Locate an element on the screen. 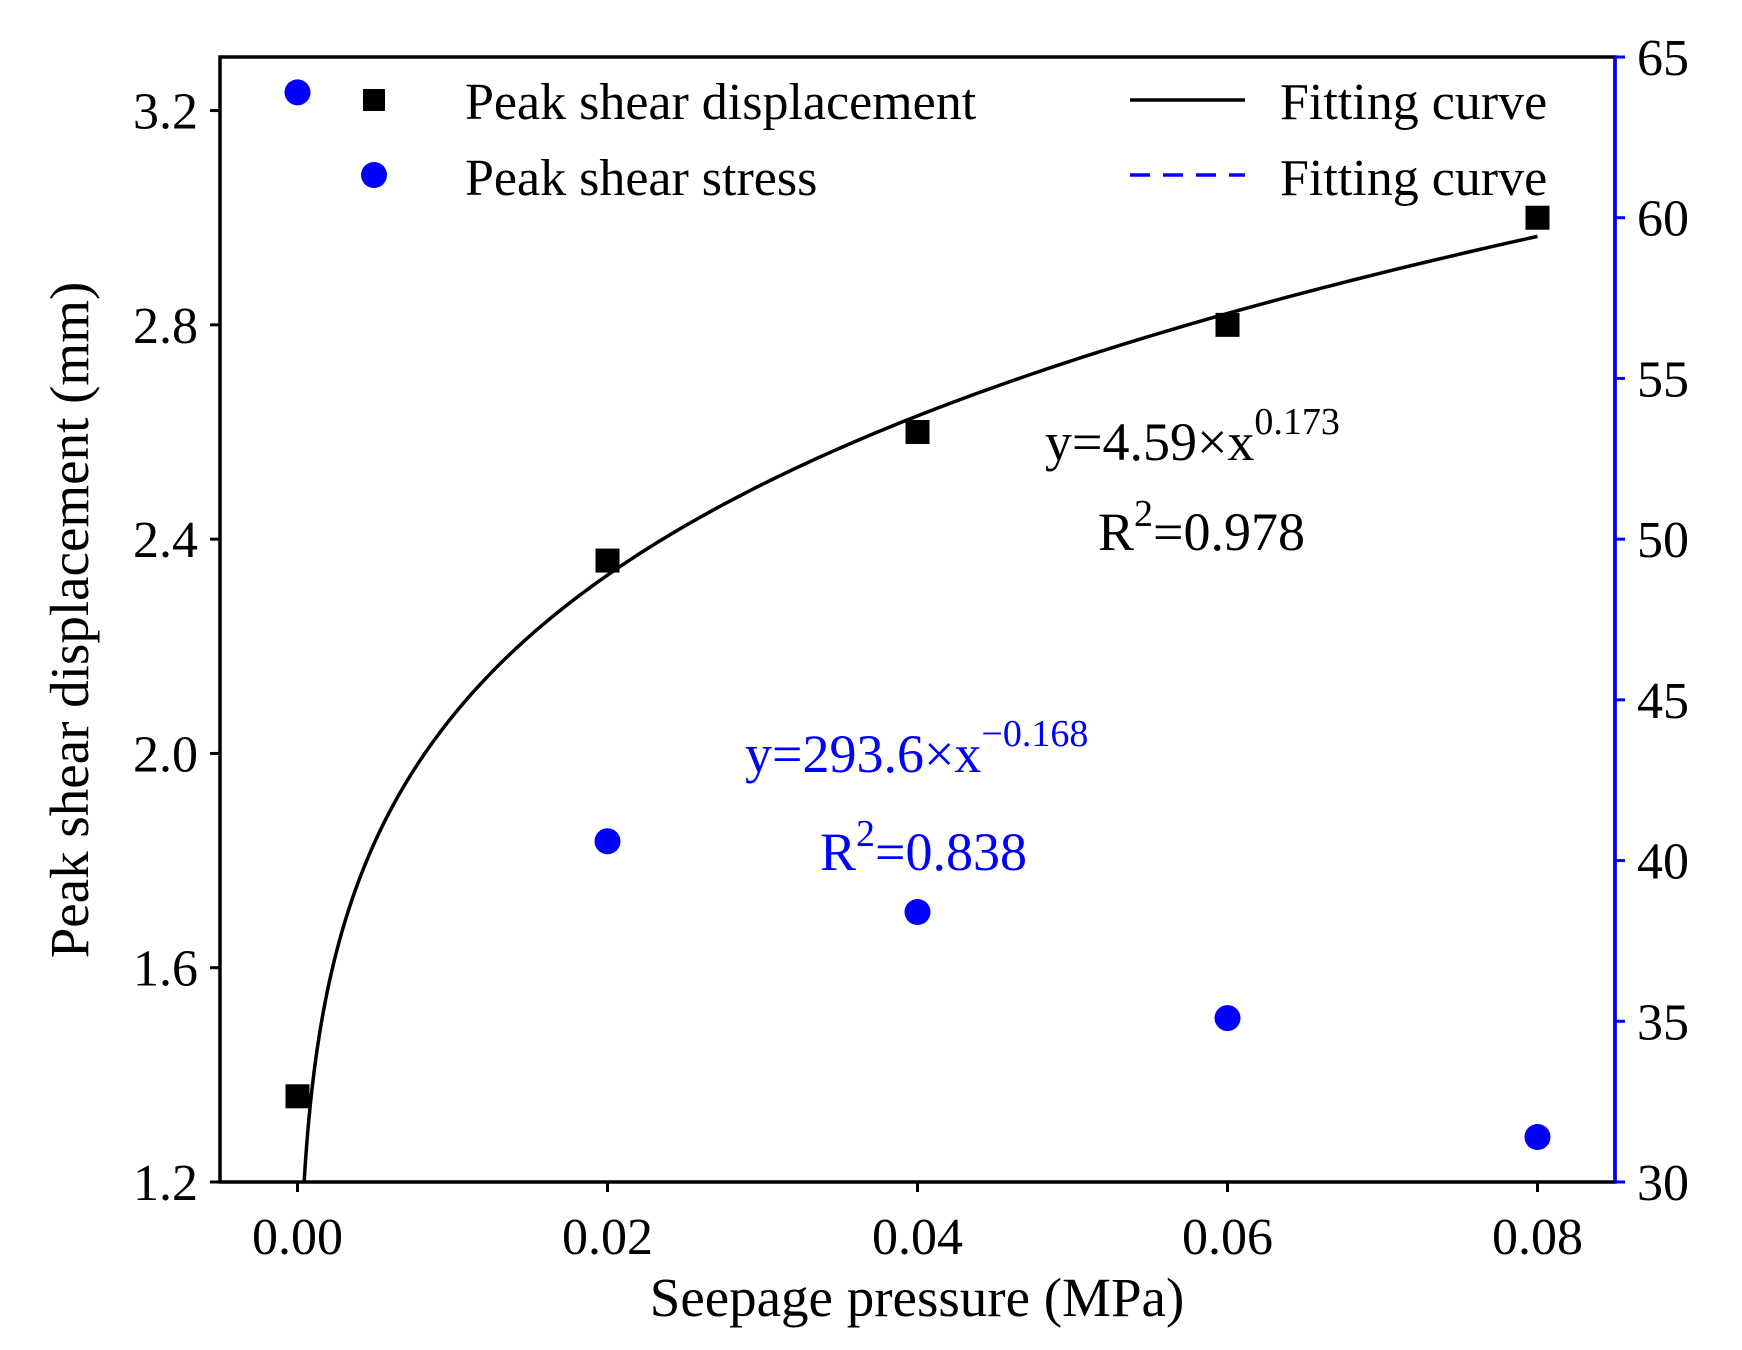 The width and height of the screenshot is (1742, 1350). y-tick-label-3: 2.4 is located at coordinates (165, 540).